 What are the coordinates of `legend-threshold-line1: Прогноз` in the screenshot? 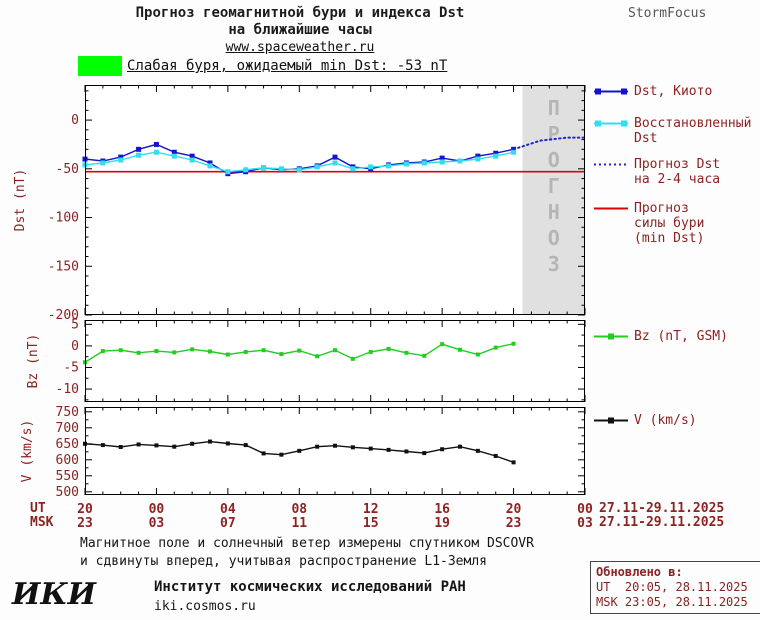 It's located at (661, 208).